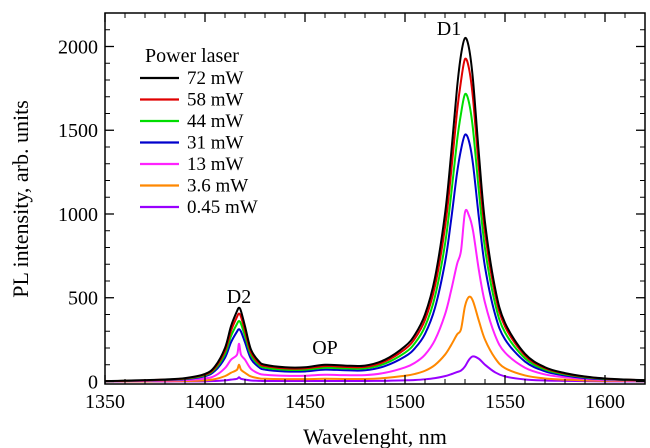  What do you see at coordinates (405, 402) in the screenshot?
I see `x-tick-label: 1500` at bounding box center [405, 402].